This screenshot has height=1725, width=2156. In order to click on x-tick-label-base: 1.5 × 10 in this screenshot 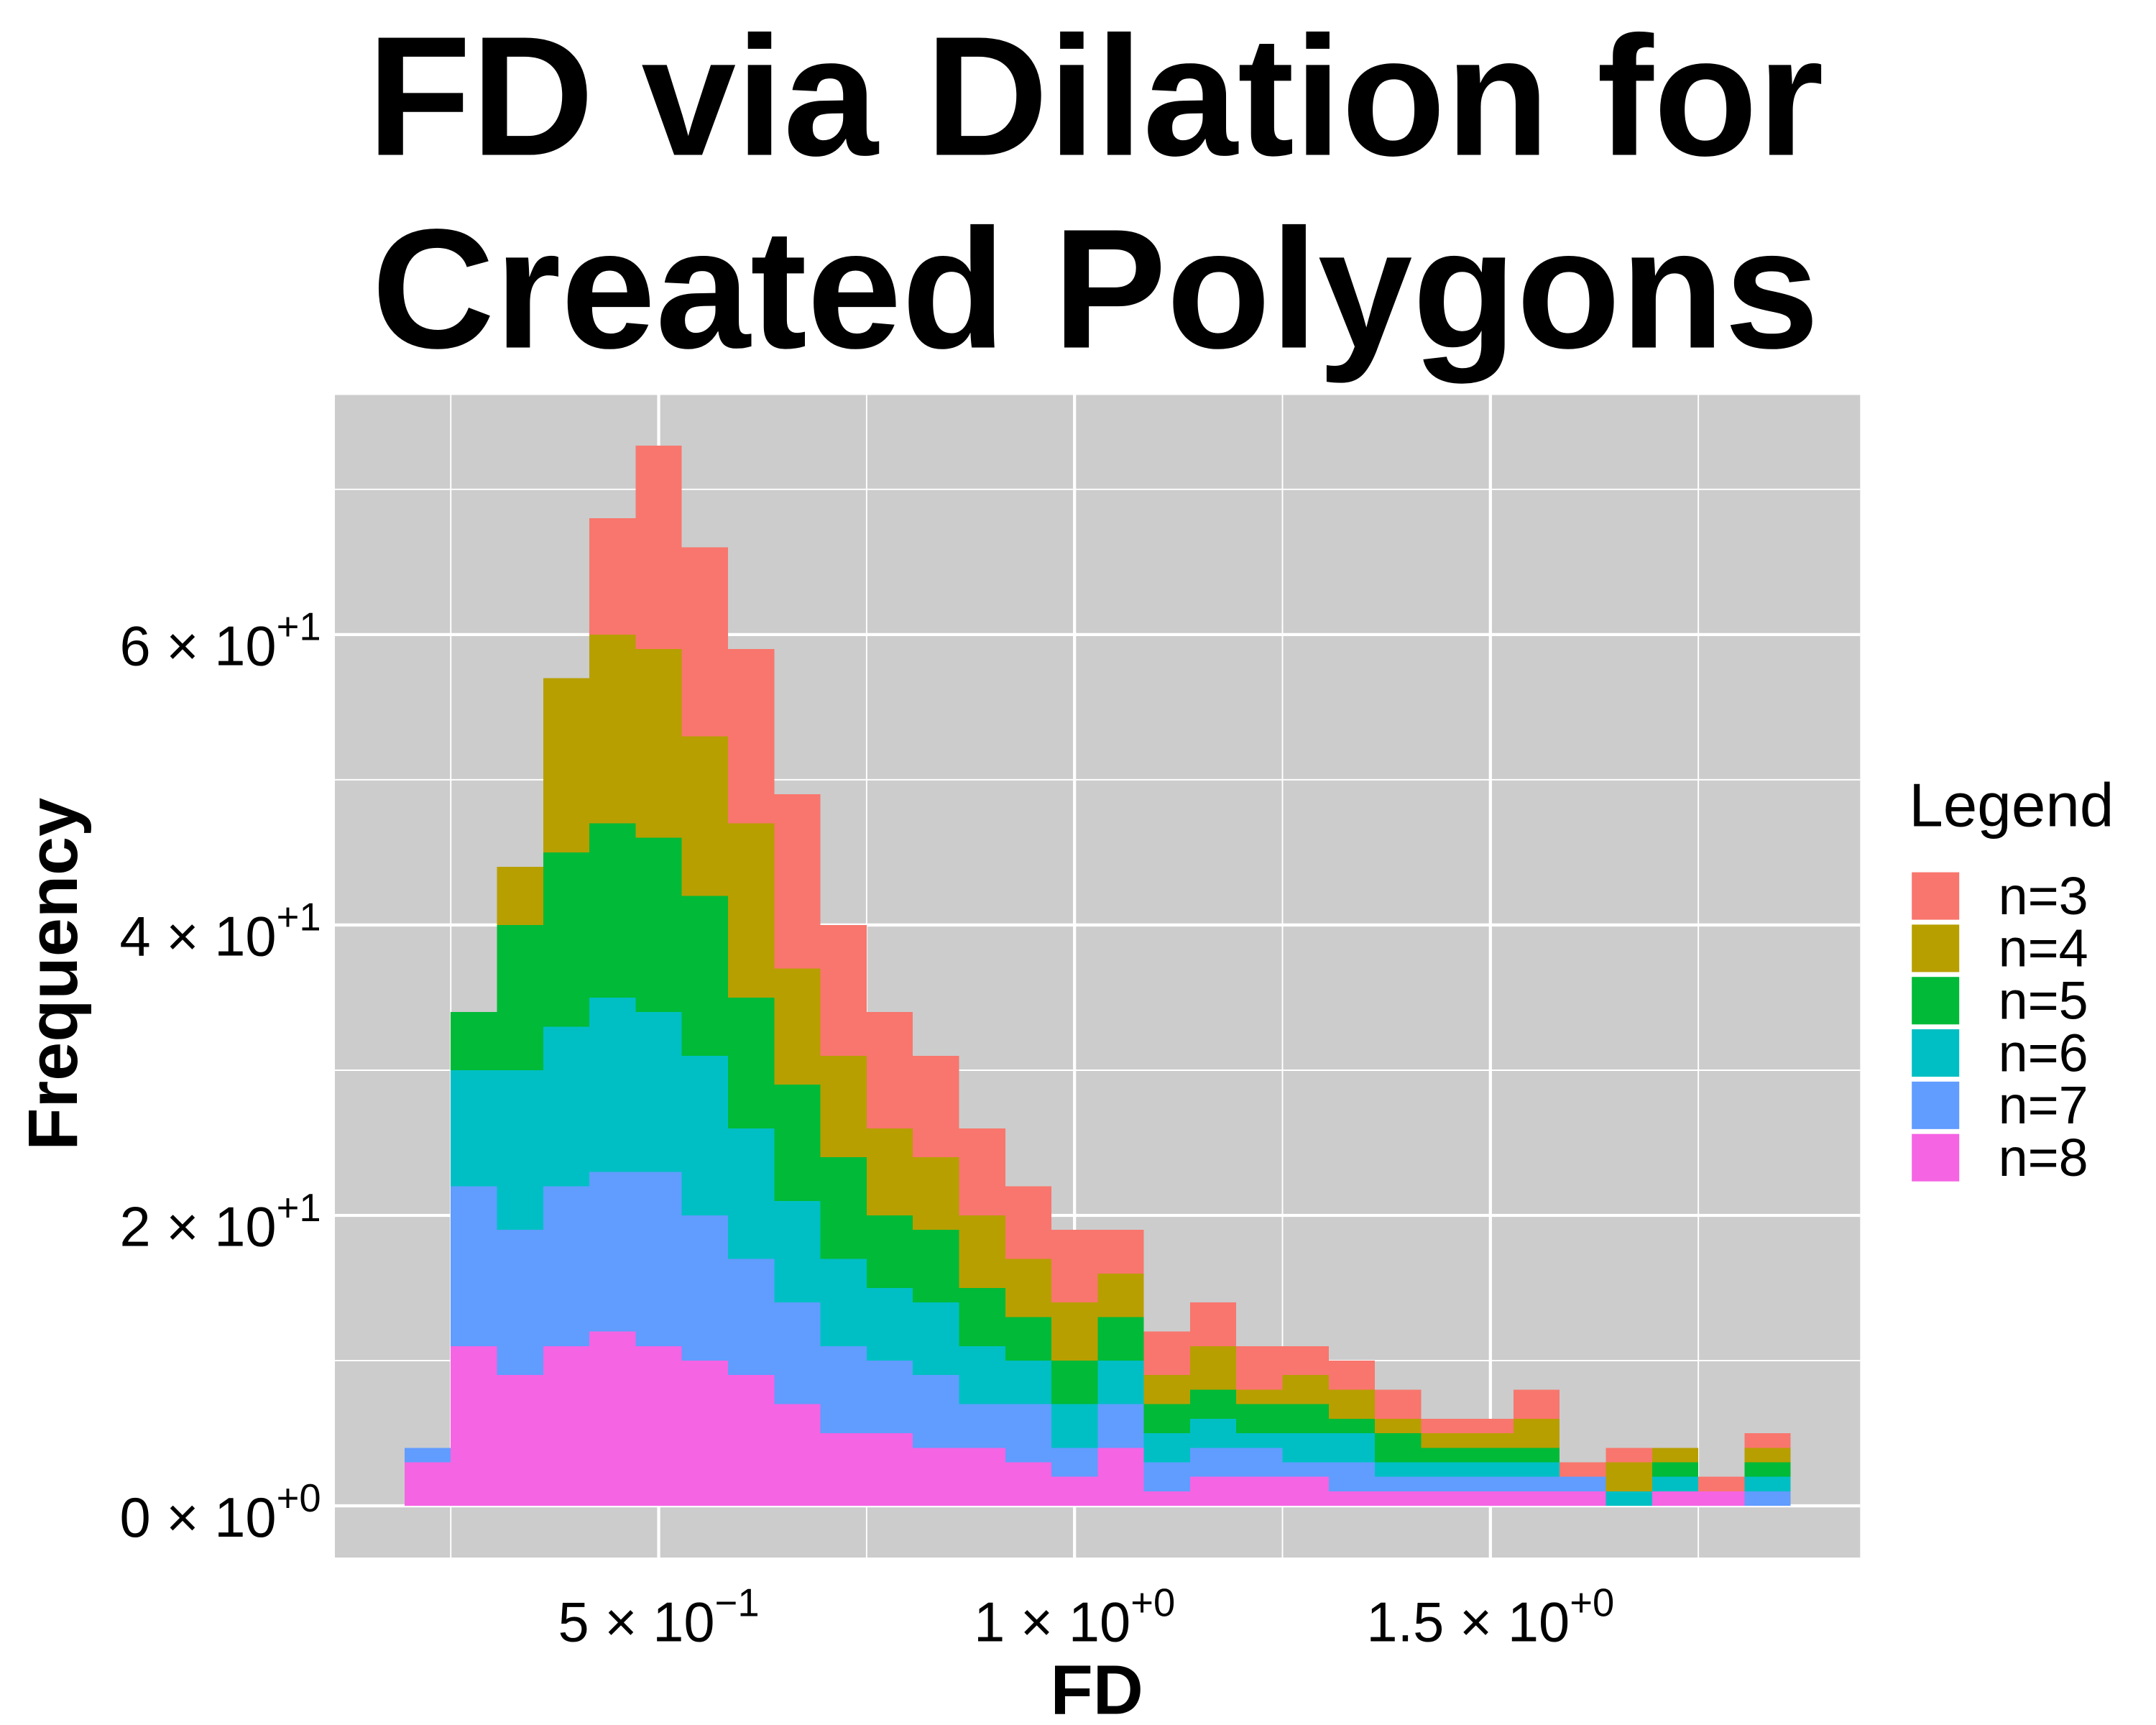, I will do `click(1468, 1622)`.